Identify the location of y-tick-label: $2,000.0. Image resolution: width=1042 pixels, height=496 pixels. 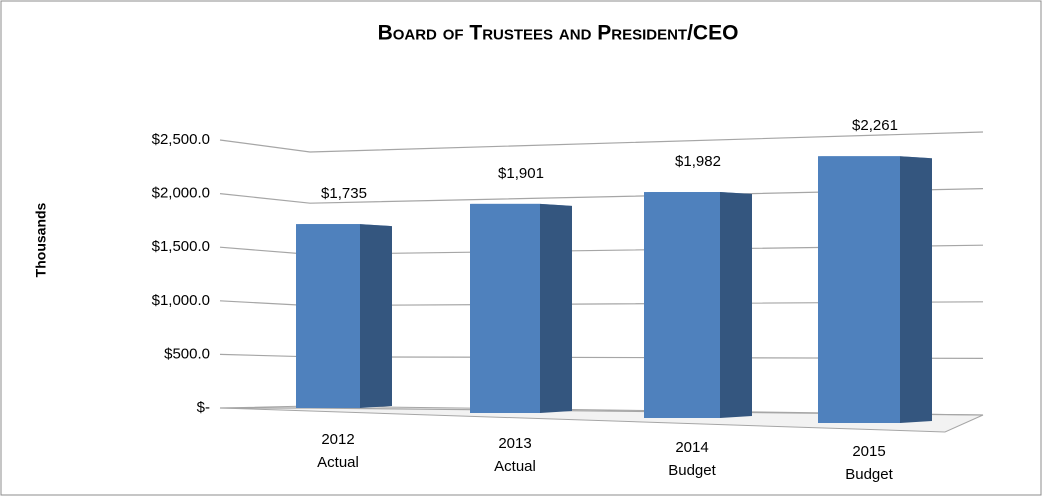
(181, 193).